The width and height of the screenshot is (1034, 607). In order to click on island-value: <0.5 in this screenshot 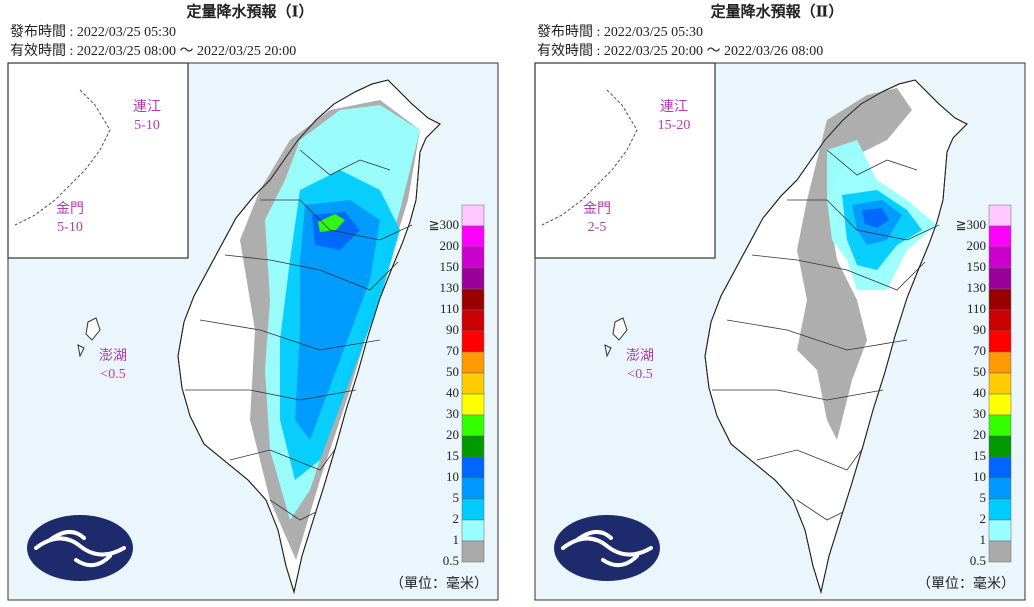, I will do `click(112, 374)`.